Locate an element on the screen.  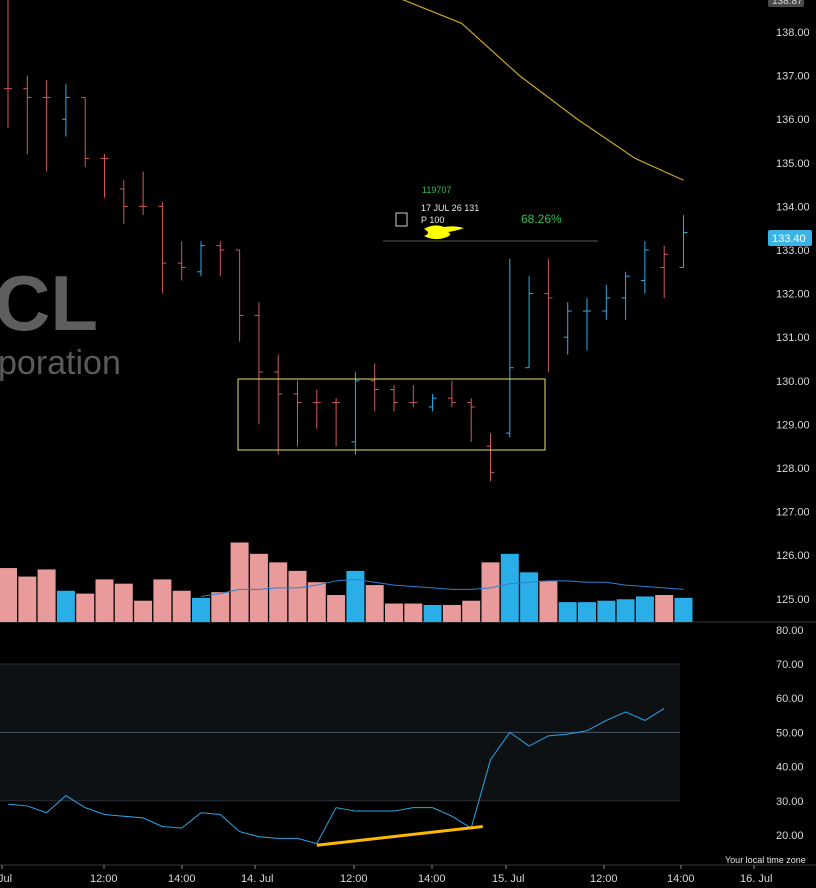
annotation-percent: 68.26% is located at coordinates (541, 219).